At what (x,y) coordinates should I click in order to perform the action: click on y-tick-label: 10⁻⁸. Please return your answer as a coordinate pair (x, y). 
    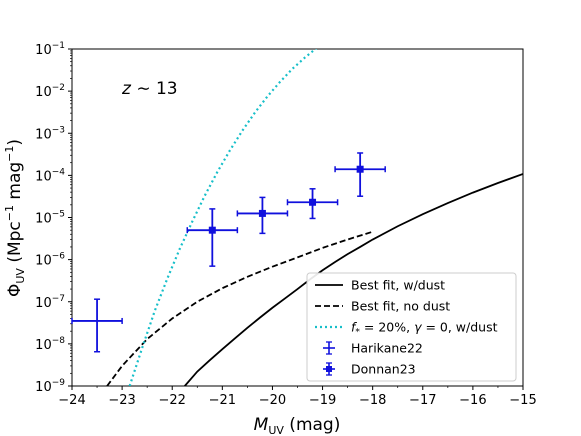
    Looking at the image, I should click on (50, 344).